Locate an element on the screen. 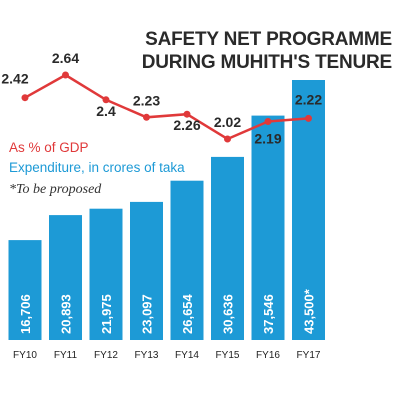 The image size is (400, 400). x-tick-label: FY15 is located at coordinates (228, 355).